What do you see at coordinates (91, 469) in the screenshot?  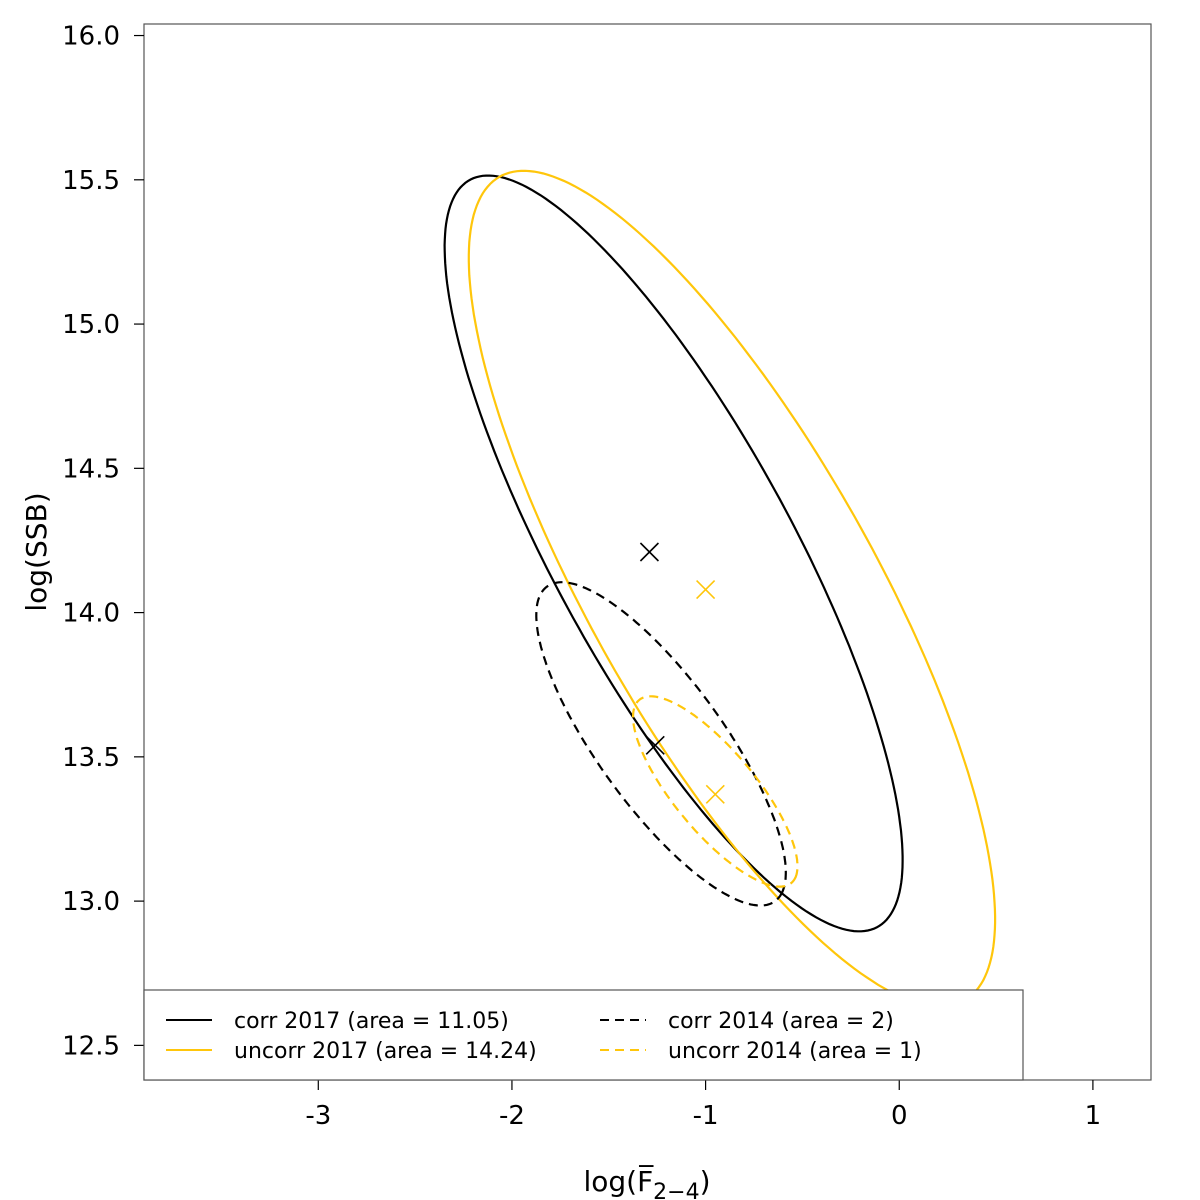 I see `y-tick-label: 14.5` at bounding box center [91, 469].